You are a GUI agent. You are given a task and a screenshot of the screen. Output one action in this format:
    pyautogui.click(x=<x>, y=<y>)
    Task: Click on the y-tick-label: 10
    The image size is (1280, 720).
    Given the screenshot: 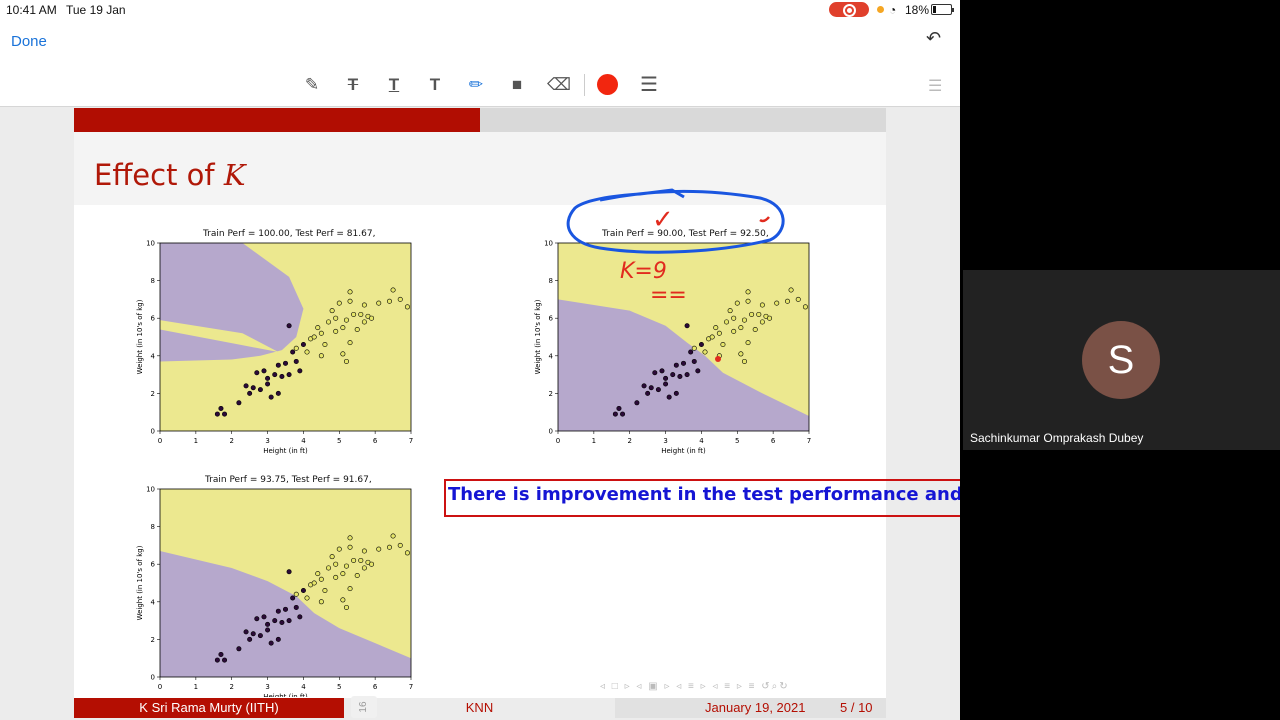 What is the action you would take?
    pyautogui.click(x=548, y=244)
    